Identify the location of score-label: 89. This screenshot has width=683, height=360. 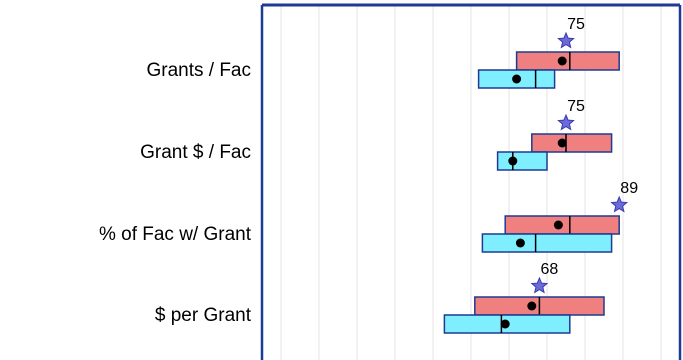
(629, 188).